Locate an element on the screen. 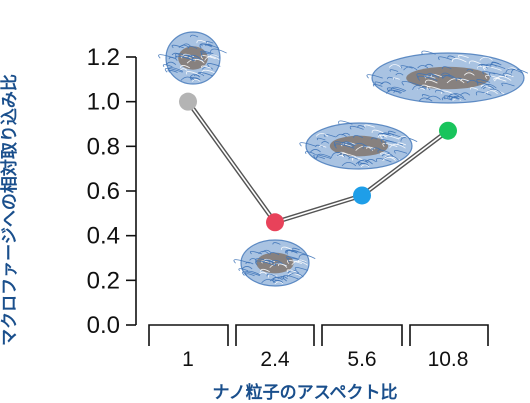  y-tick-label: 0.4 is located at coordinates (103, 236).